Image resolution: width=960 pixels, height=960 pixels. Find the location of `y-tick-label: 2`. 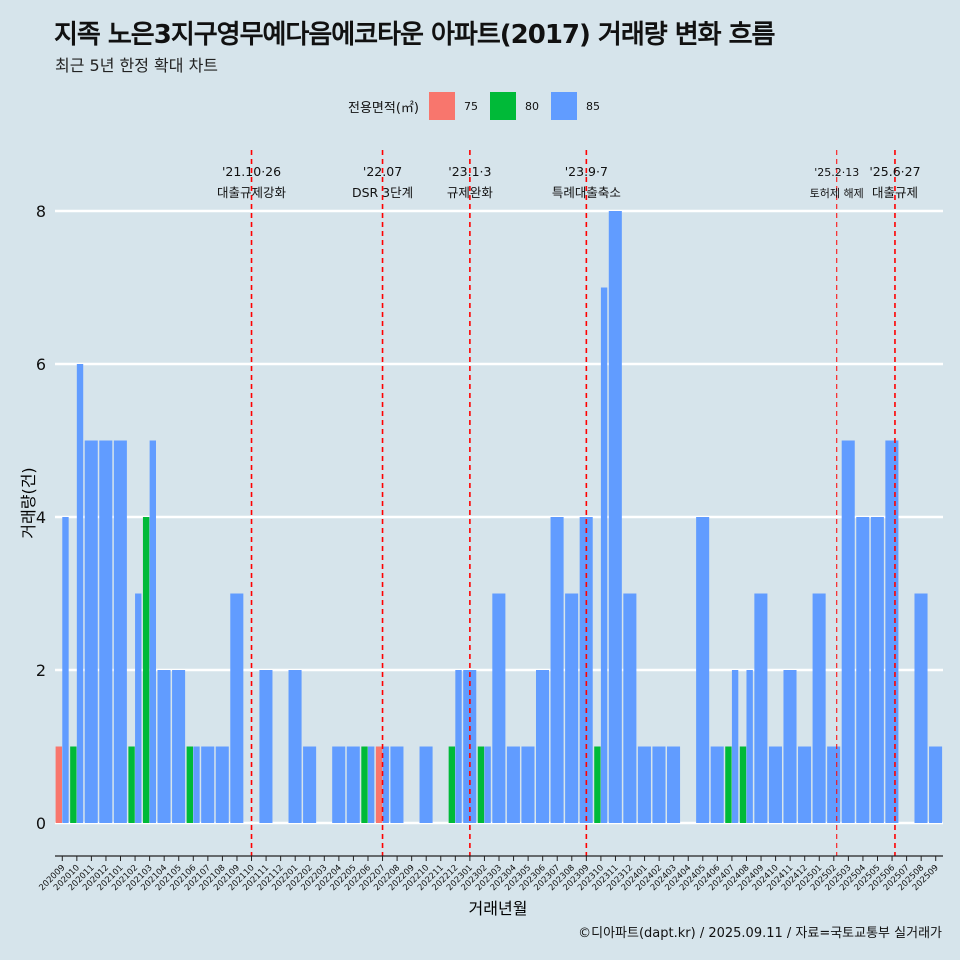

y-tick-label: 2 is located at coordinates (41, 670).